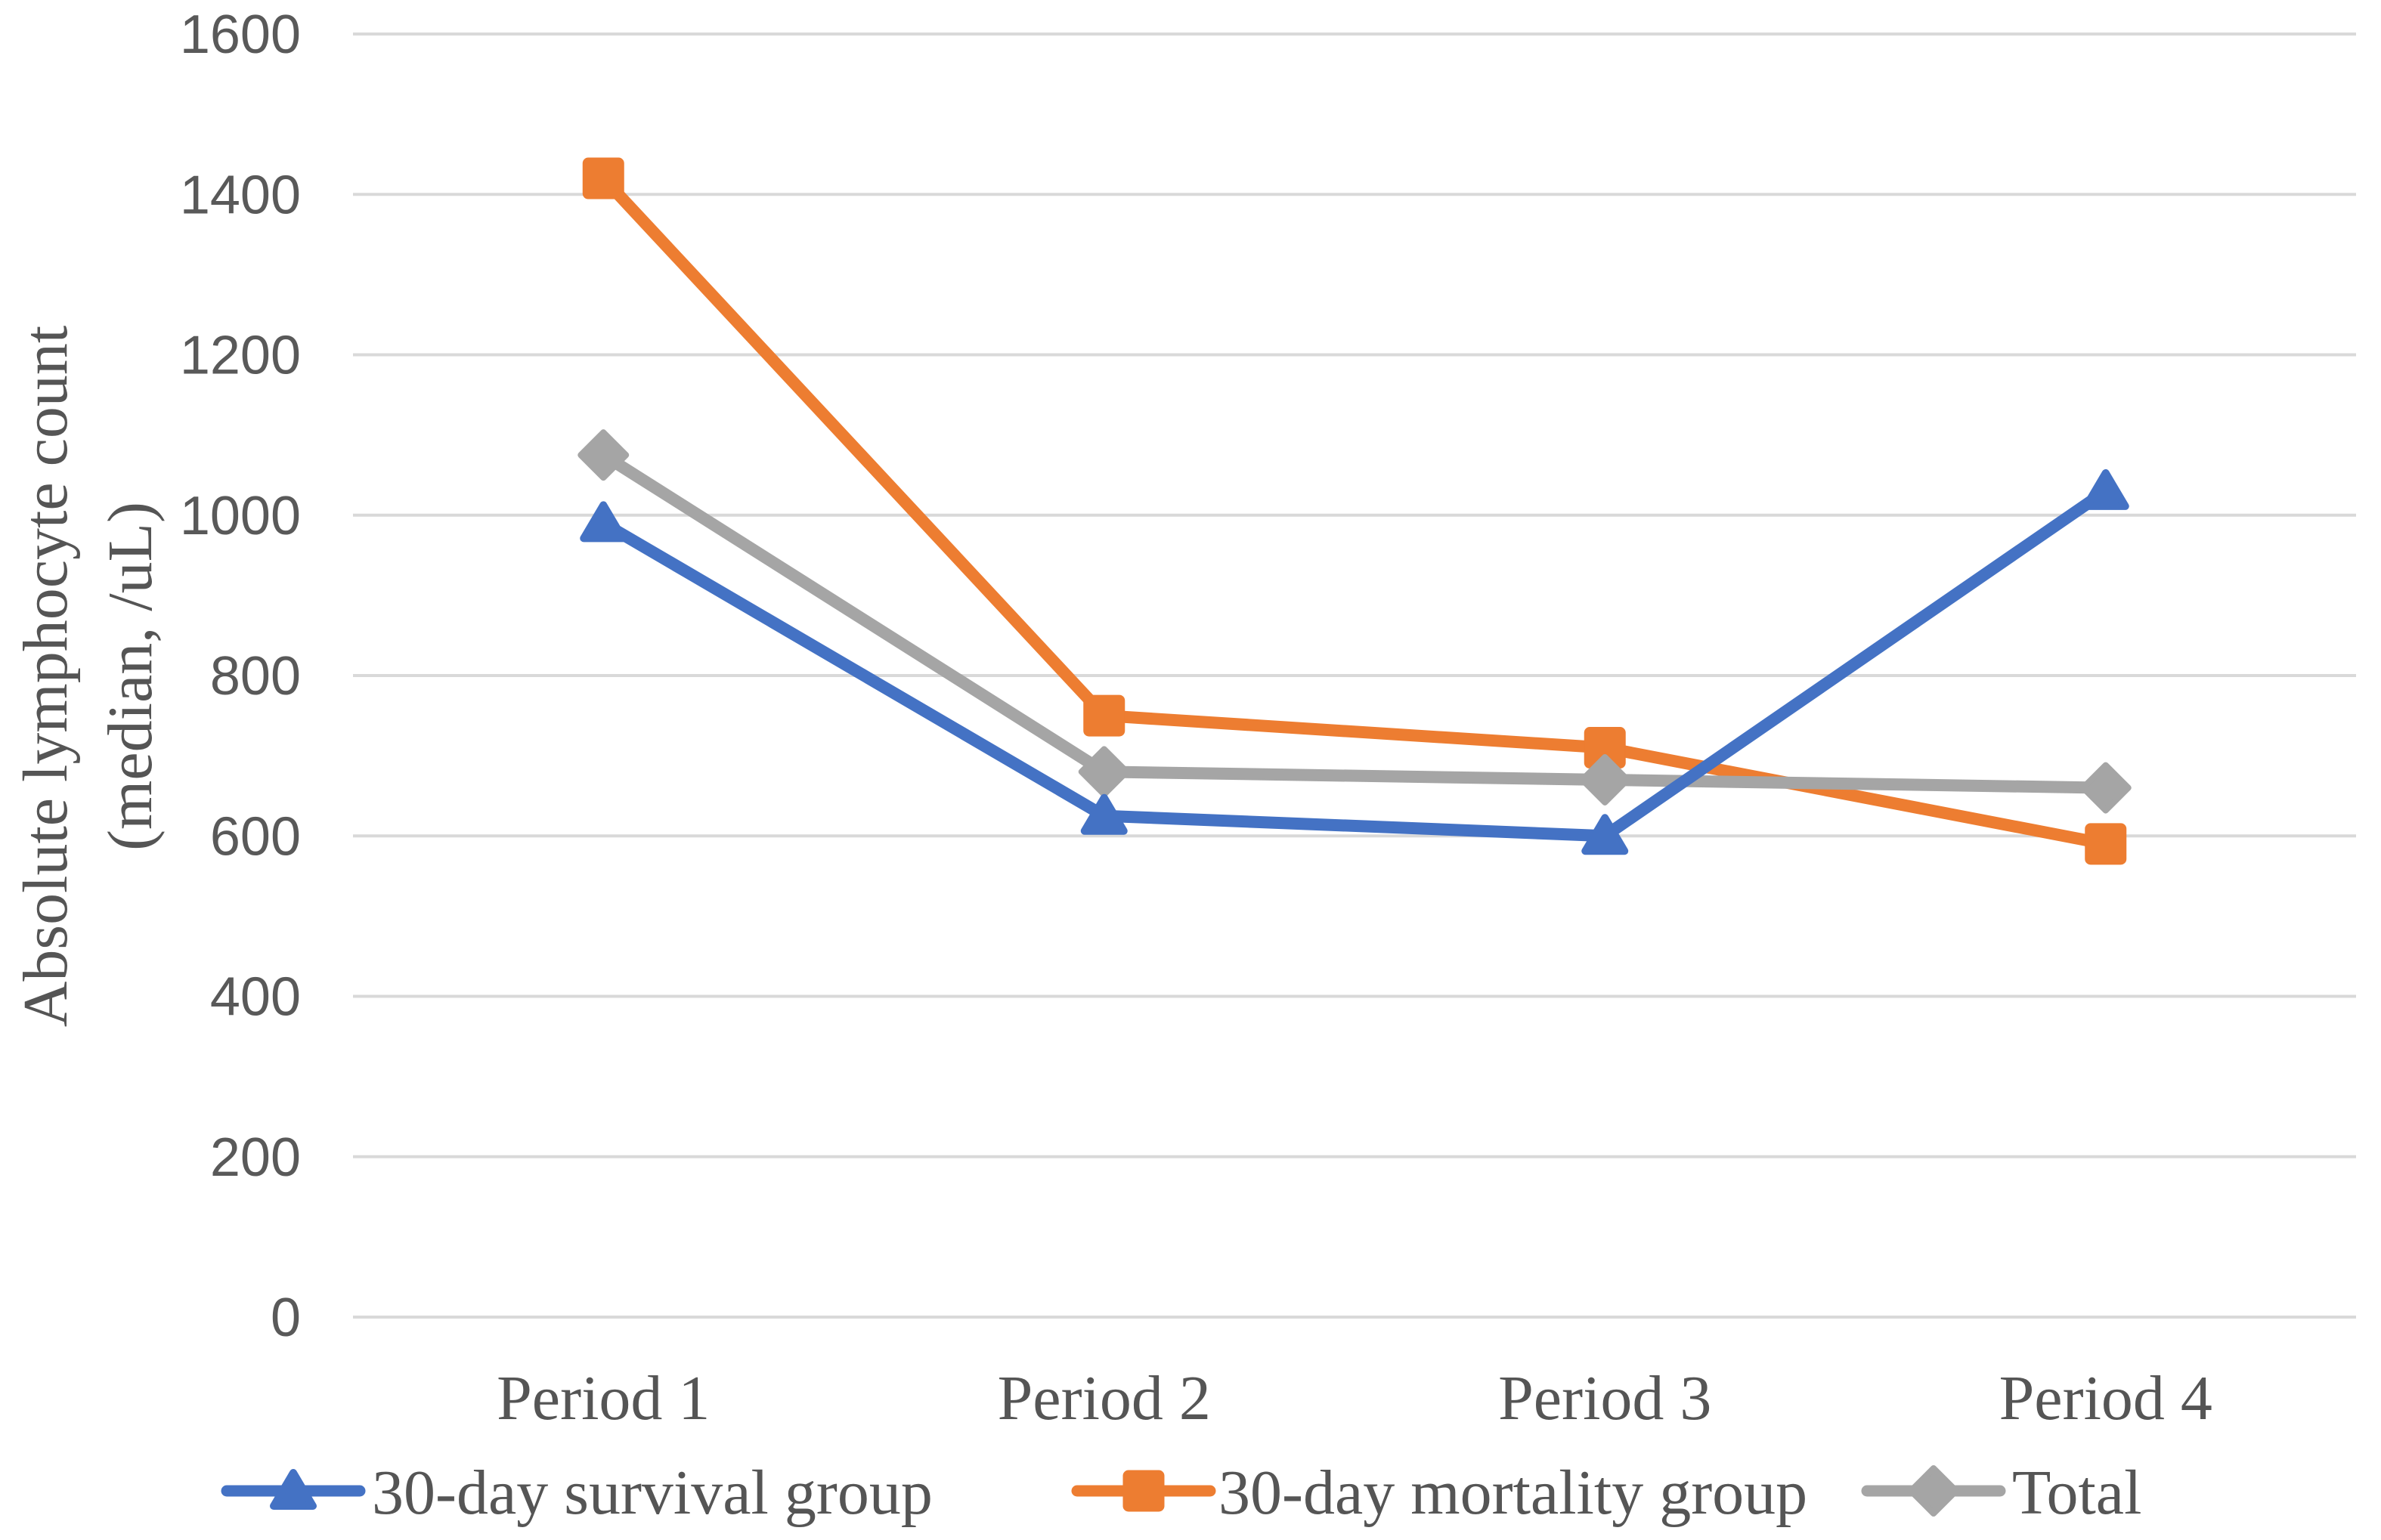 This screenshot has height=1540, width=2381. Describe the element at coordinates (293, 1489) in the screenshot. I see `legend-triangle-icon` at that location.